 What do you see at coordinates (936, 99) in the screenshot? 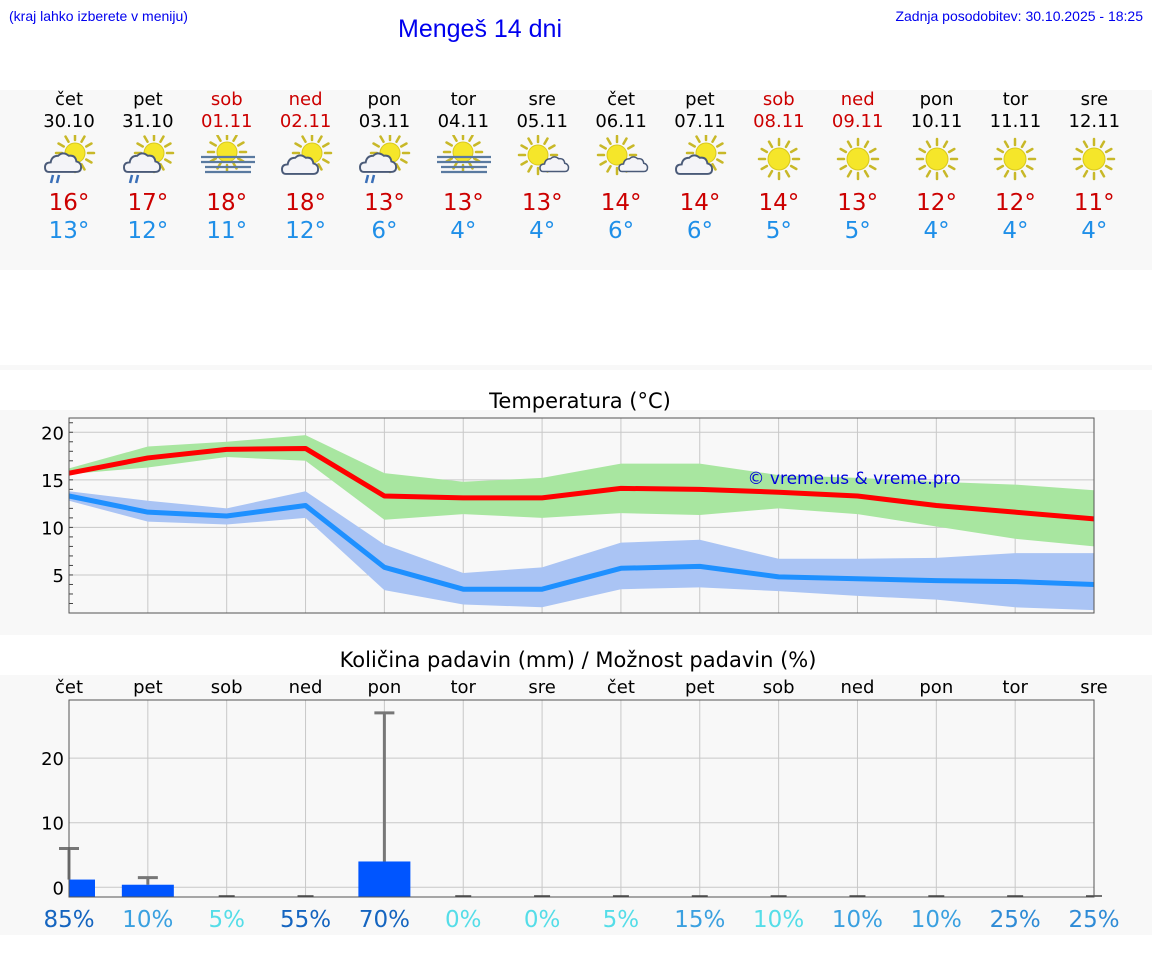
I see `day-name: pon` at bounding box center [936, 99].